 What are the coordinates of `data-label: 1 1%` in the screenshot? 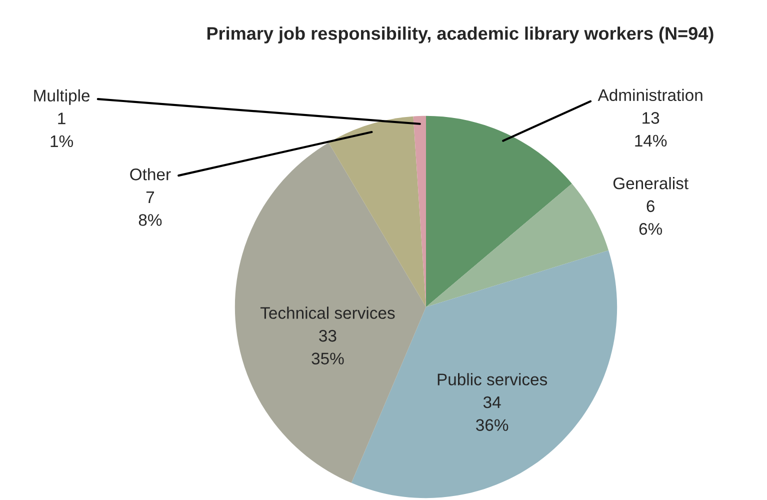 It's located at (61, 130).